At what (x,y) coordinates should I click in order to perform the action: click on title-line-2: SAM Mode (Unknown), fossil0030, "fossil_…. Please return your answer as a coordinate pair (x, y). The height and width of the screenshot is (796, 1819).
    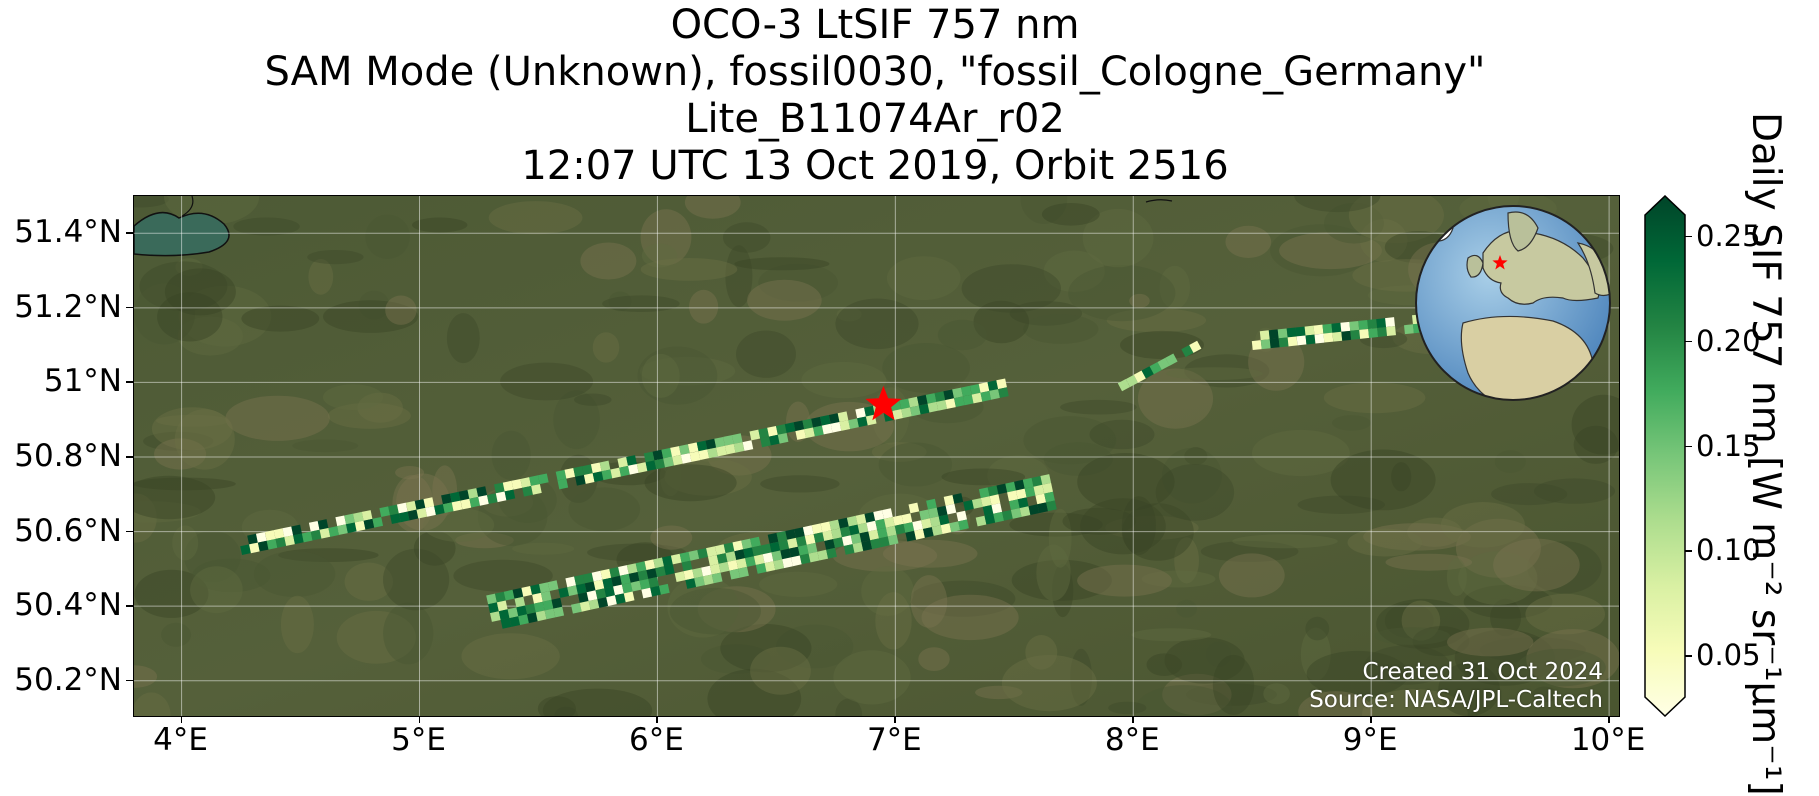
    Looking at the image, I should click on (875, 72).